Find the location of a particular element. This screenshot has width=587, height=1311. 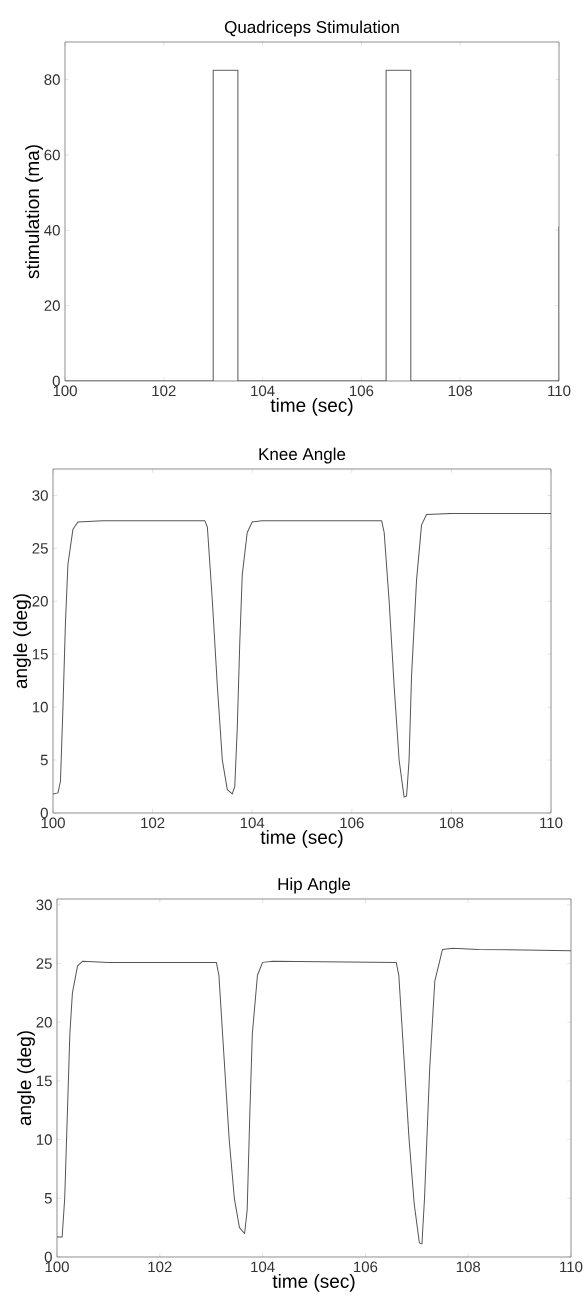

y-tick-label: 60 is located at coordinates (52, 155).